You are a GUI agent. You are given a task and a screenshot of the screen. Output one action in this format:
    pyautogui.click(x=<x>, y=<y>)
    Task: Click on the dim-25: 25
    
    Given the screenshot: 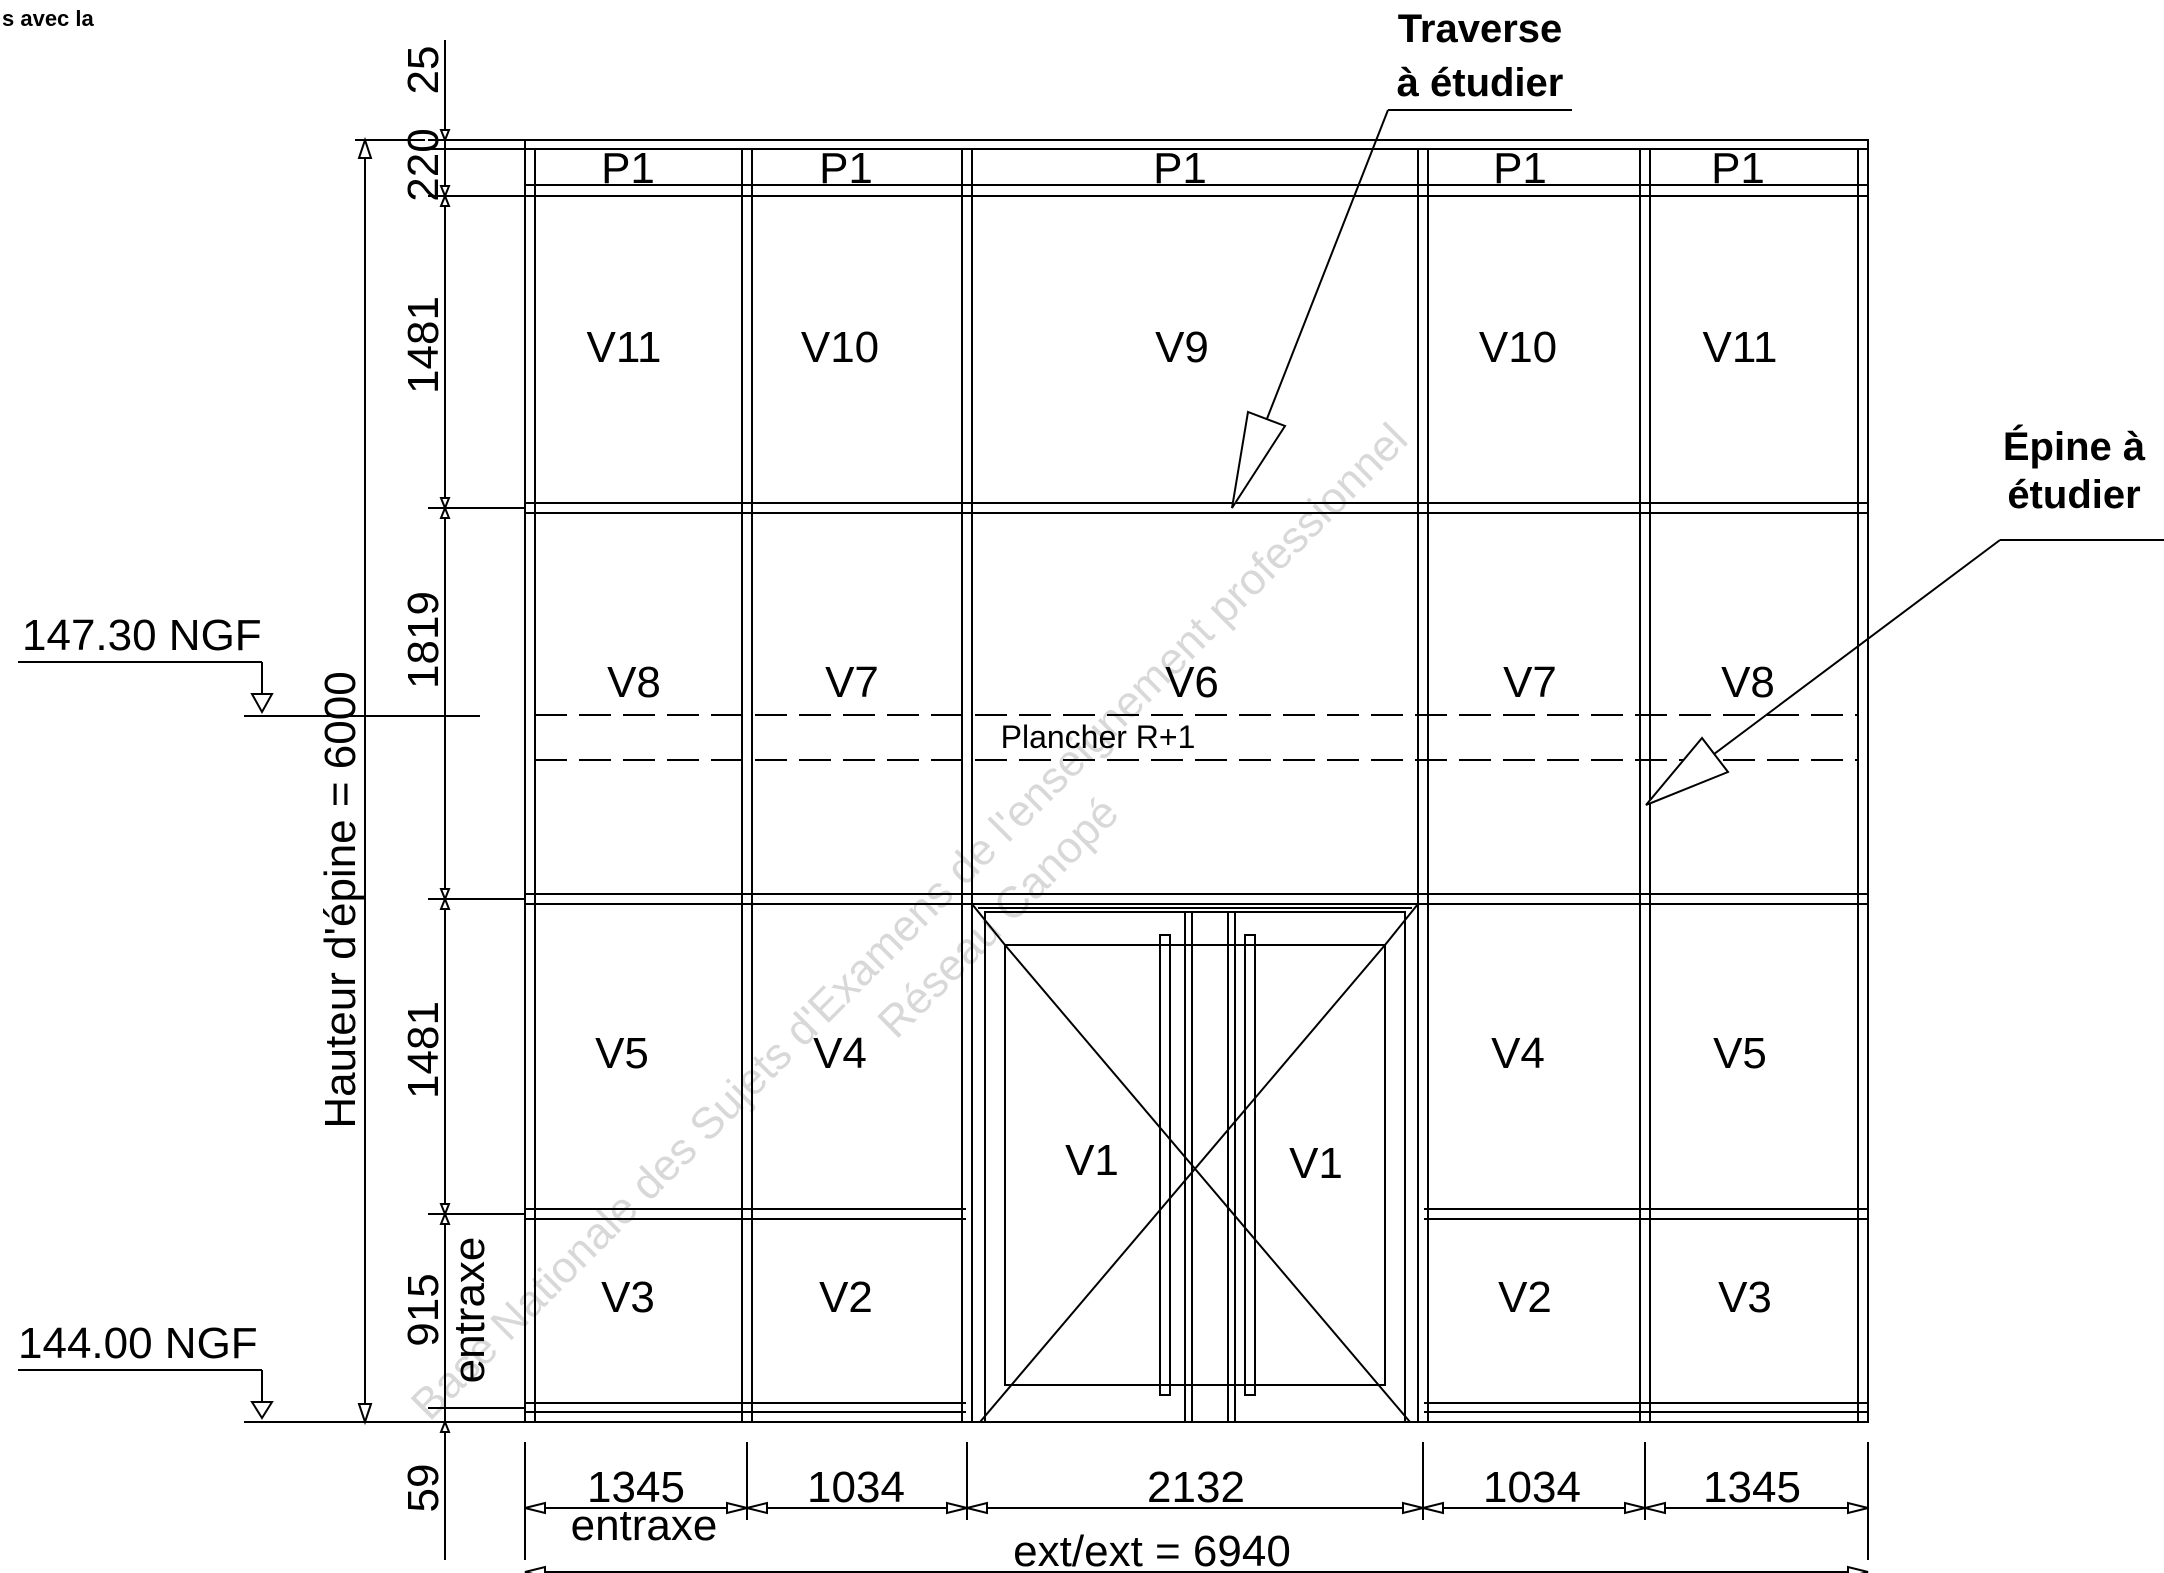 What is the action you would take?
    pyautogui.click(x=423, y=70)
    